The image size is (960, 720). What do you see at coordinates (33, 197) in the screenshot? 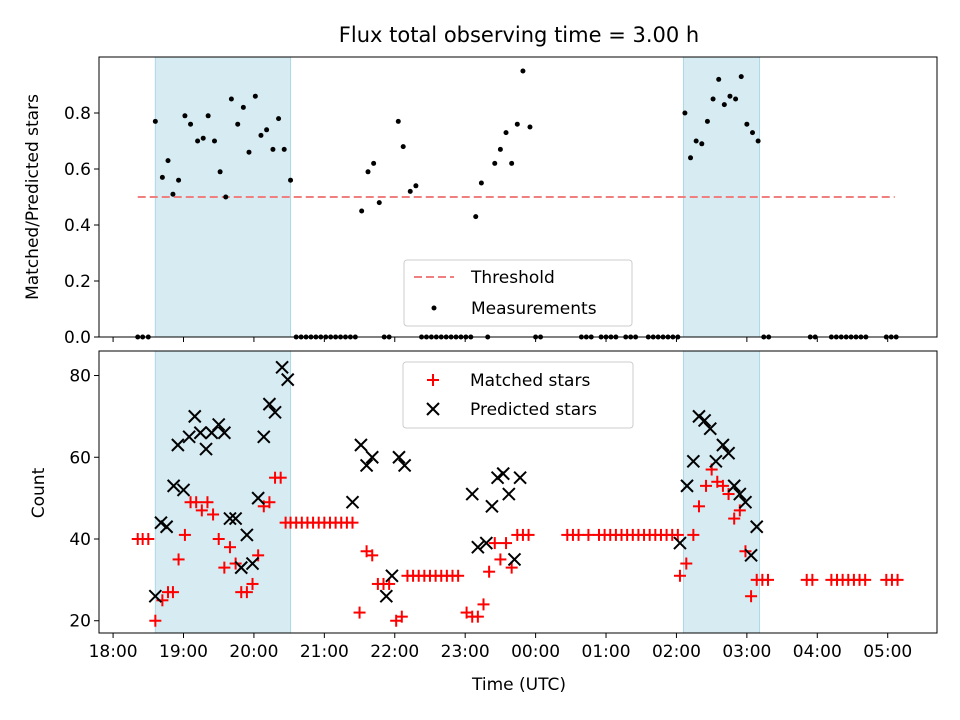
I see `top-y-axis-label: Matched/Predicted stars` at bounding box center [33, 197].